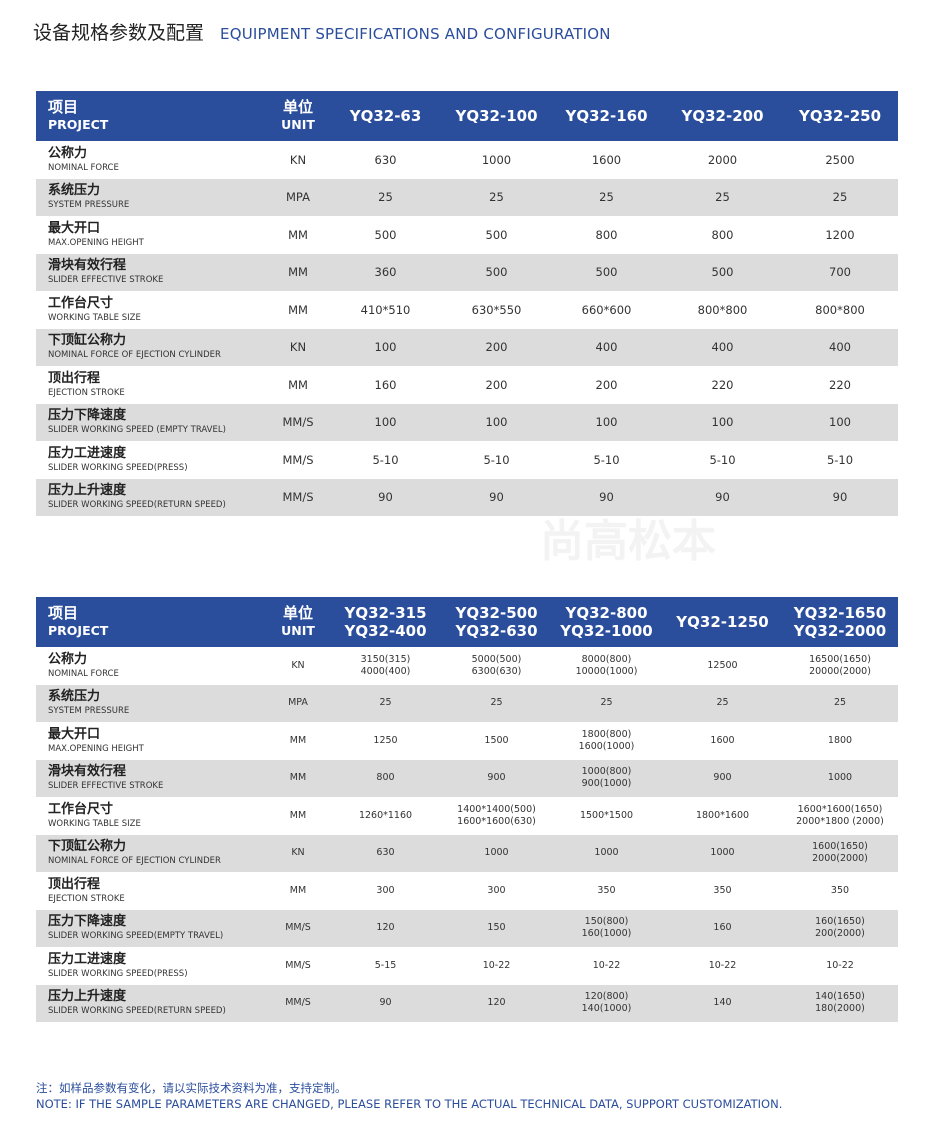 The image size is (929, 1137). What do you see at coordinates (840, 497) in the screenshot?
I see `cell-value: 90` at bounding box center [840, 497].